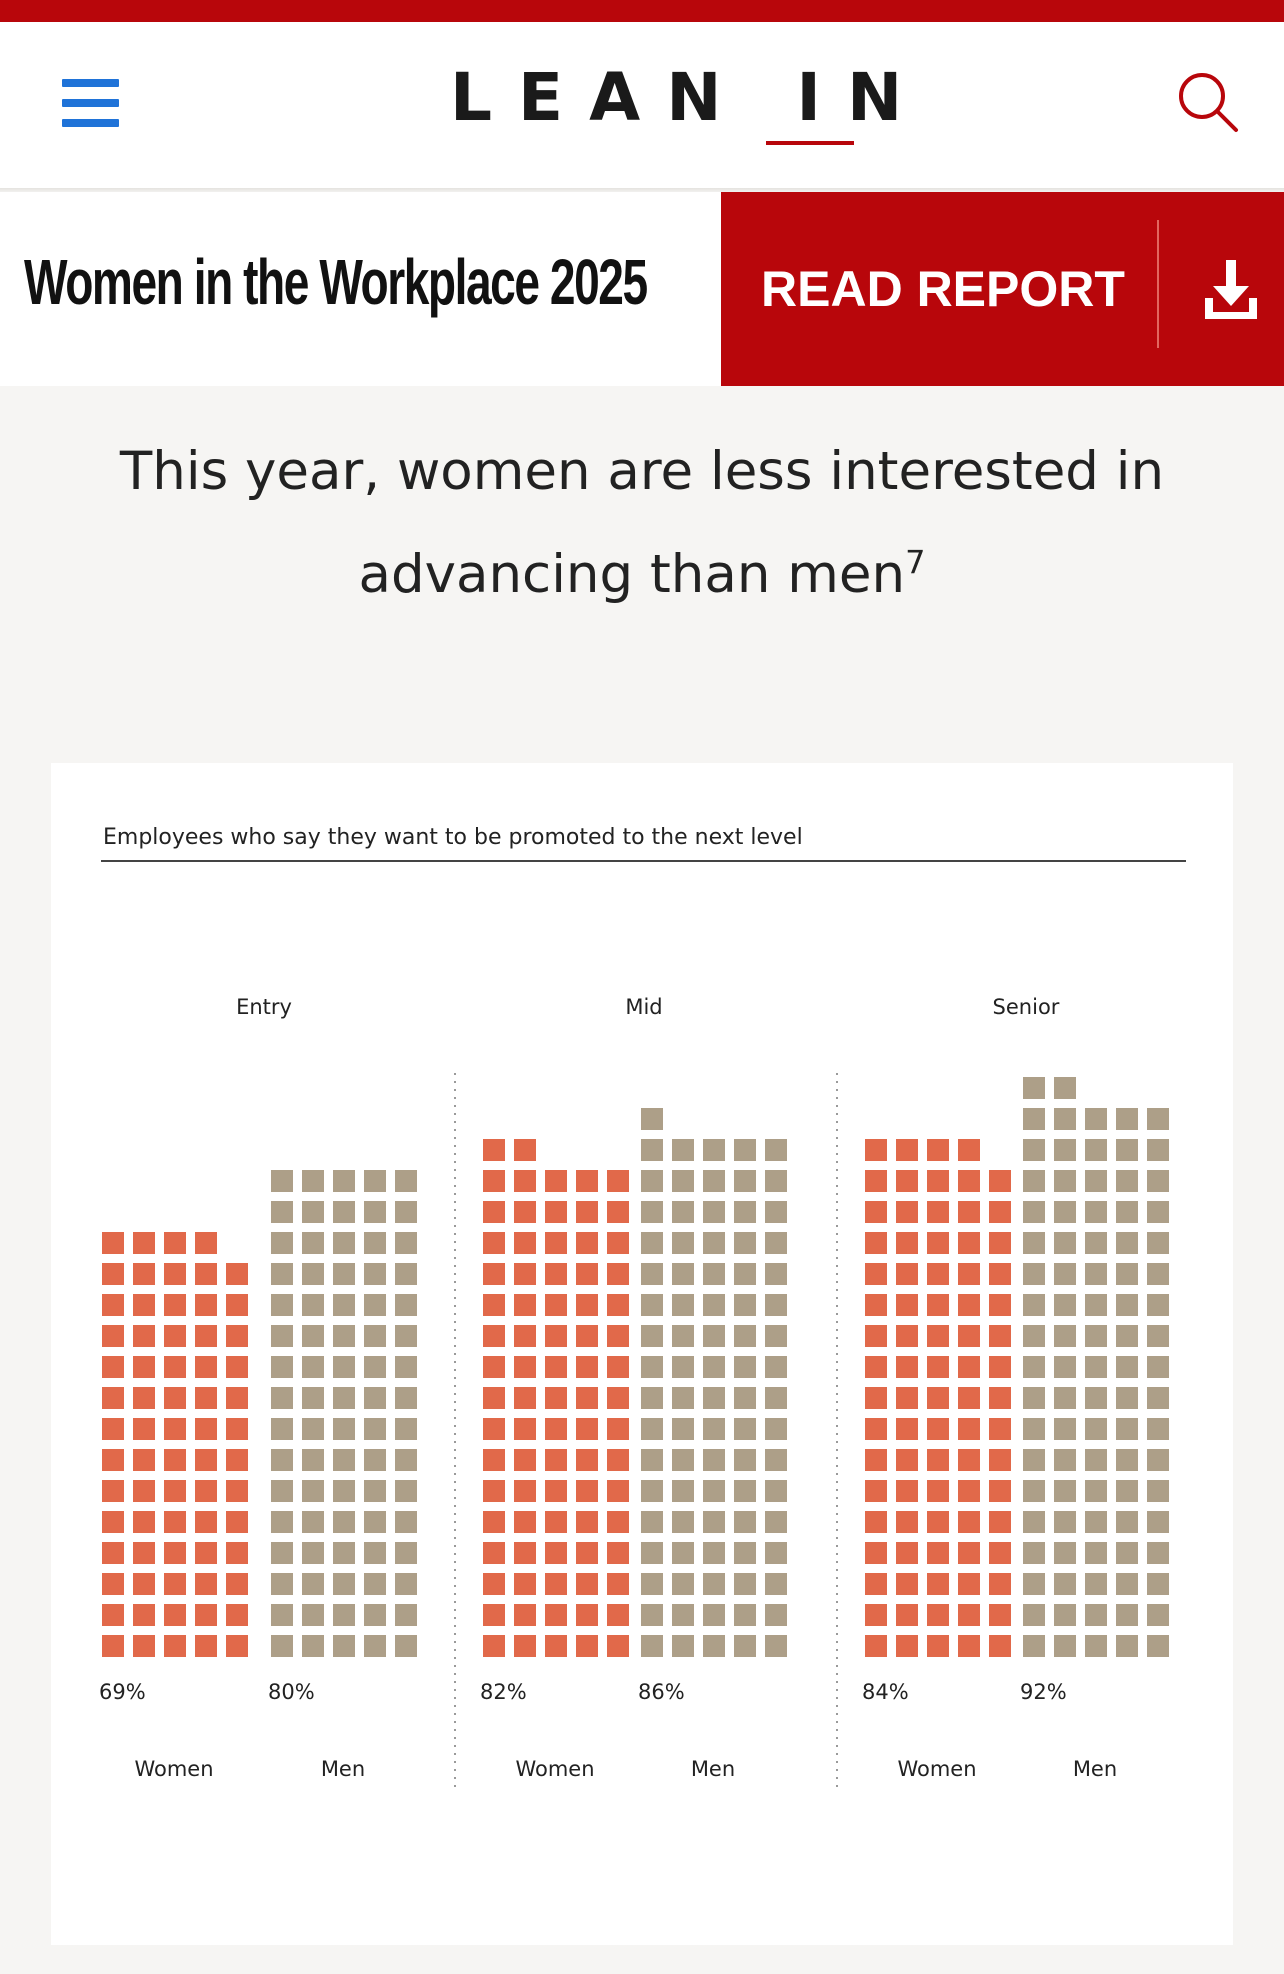 This screenshot has height=1974, width=1284. I want to click on footnote-marker: 7, so click(915, 562).